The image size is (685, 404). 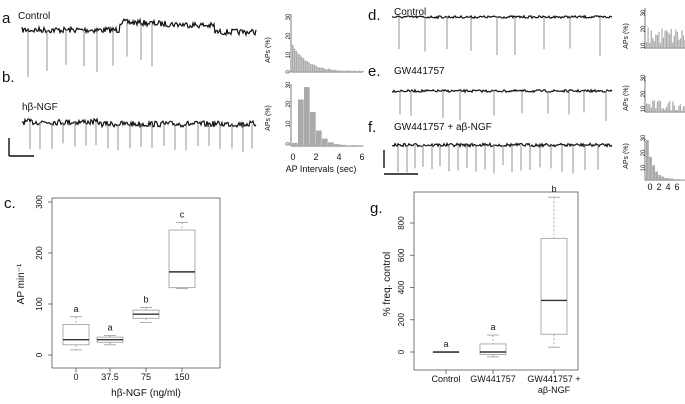 I want to click on boxplot-c-sig-letter: a, so click(x=109, y=328).